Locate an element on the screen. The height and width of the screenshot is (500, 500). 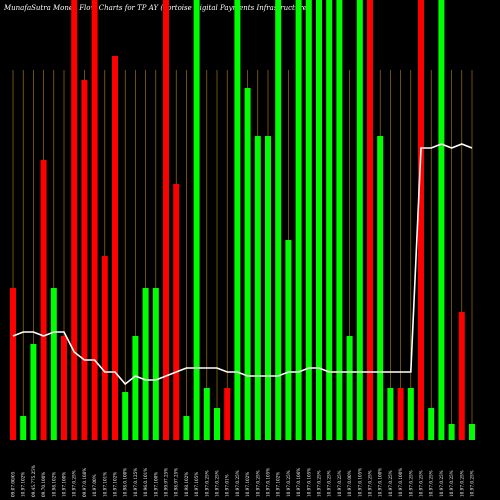
x-tick-label: 09.07.00/05 is located at coordinates (13, 484).